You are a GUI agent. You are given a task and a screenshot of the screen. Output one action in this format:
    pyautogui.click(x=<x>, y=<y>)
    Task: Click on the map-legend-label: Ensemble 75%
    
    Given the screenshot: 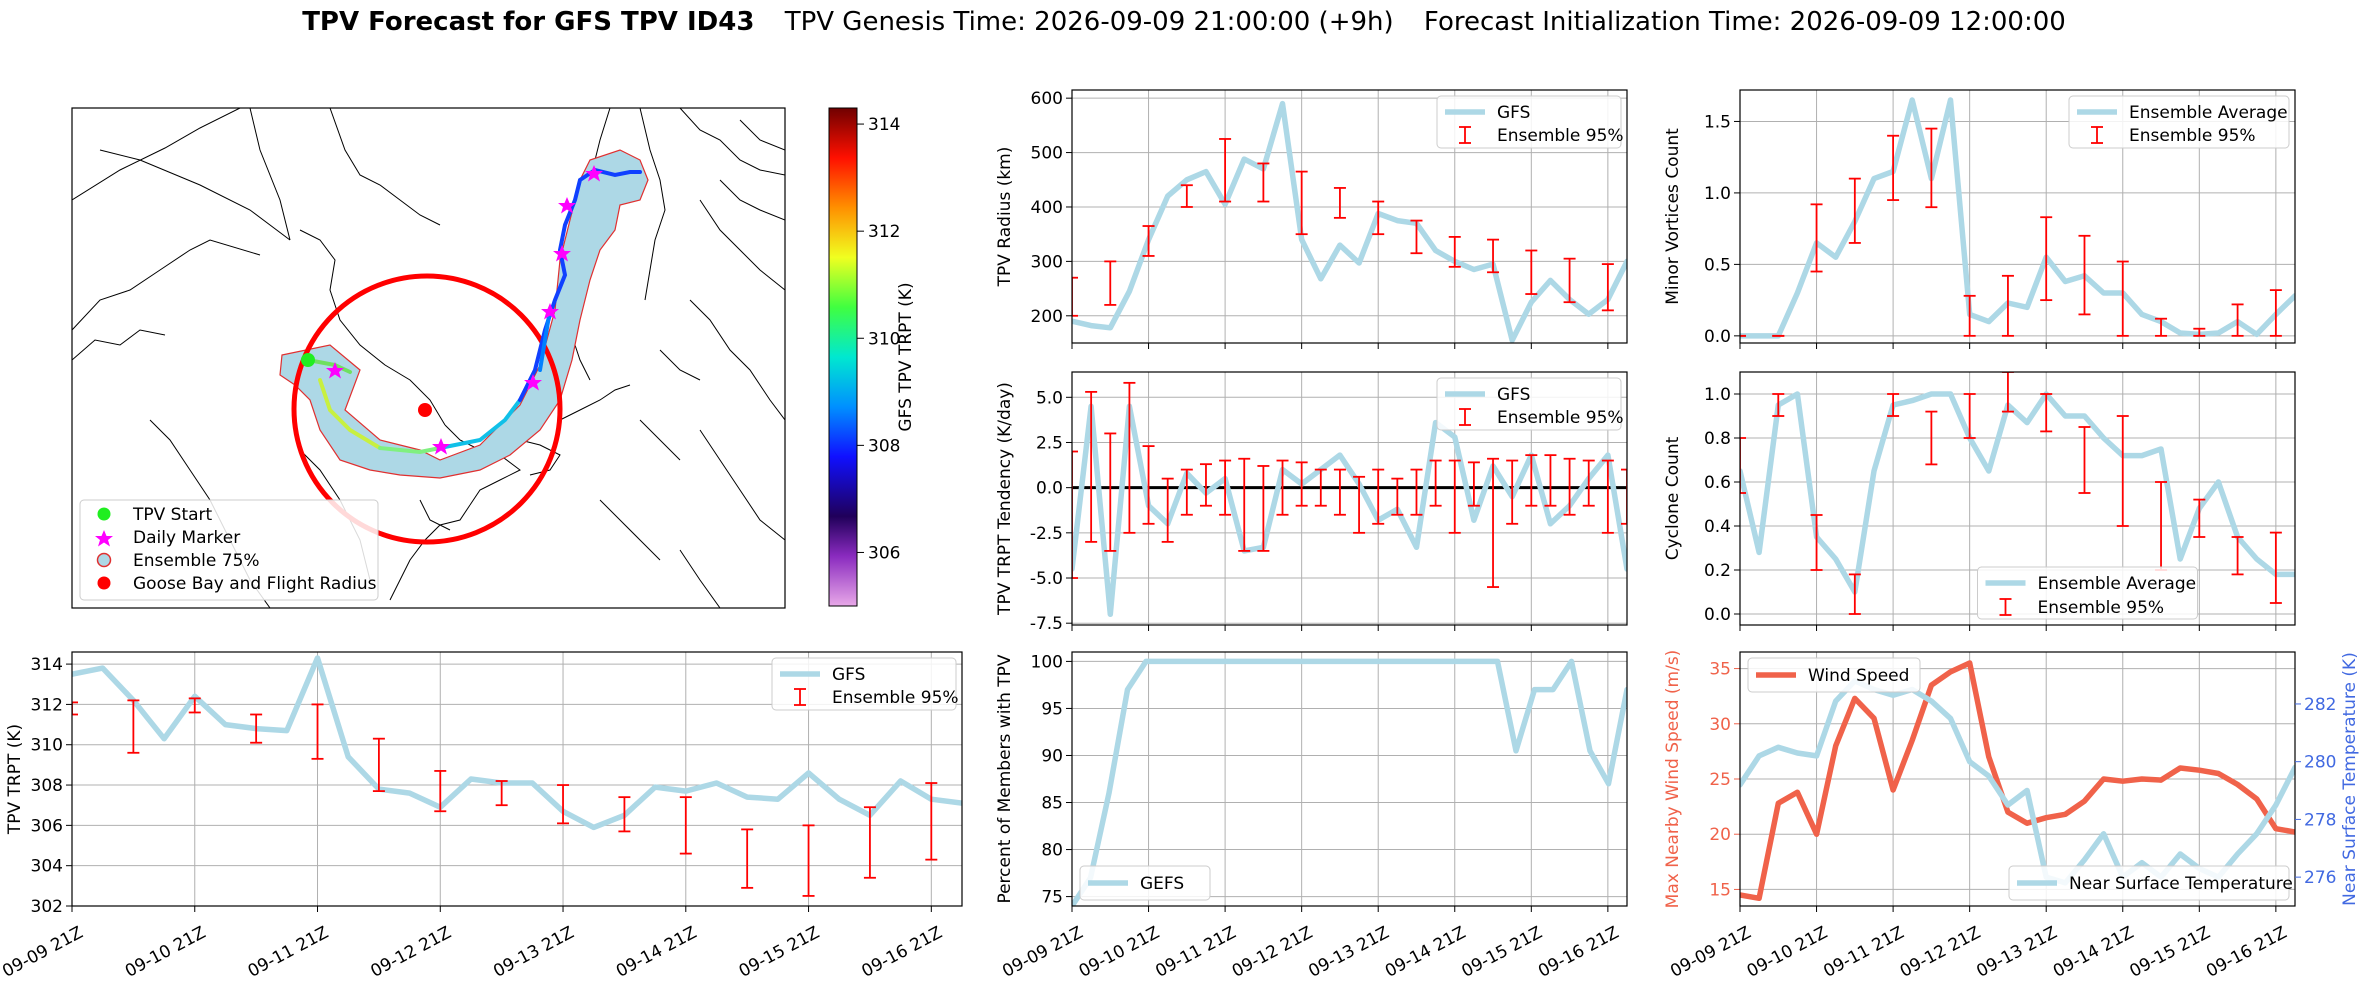 What is the action you would take?
    pyautogui.click(x=196, y=561)
    